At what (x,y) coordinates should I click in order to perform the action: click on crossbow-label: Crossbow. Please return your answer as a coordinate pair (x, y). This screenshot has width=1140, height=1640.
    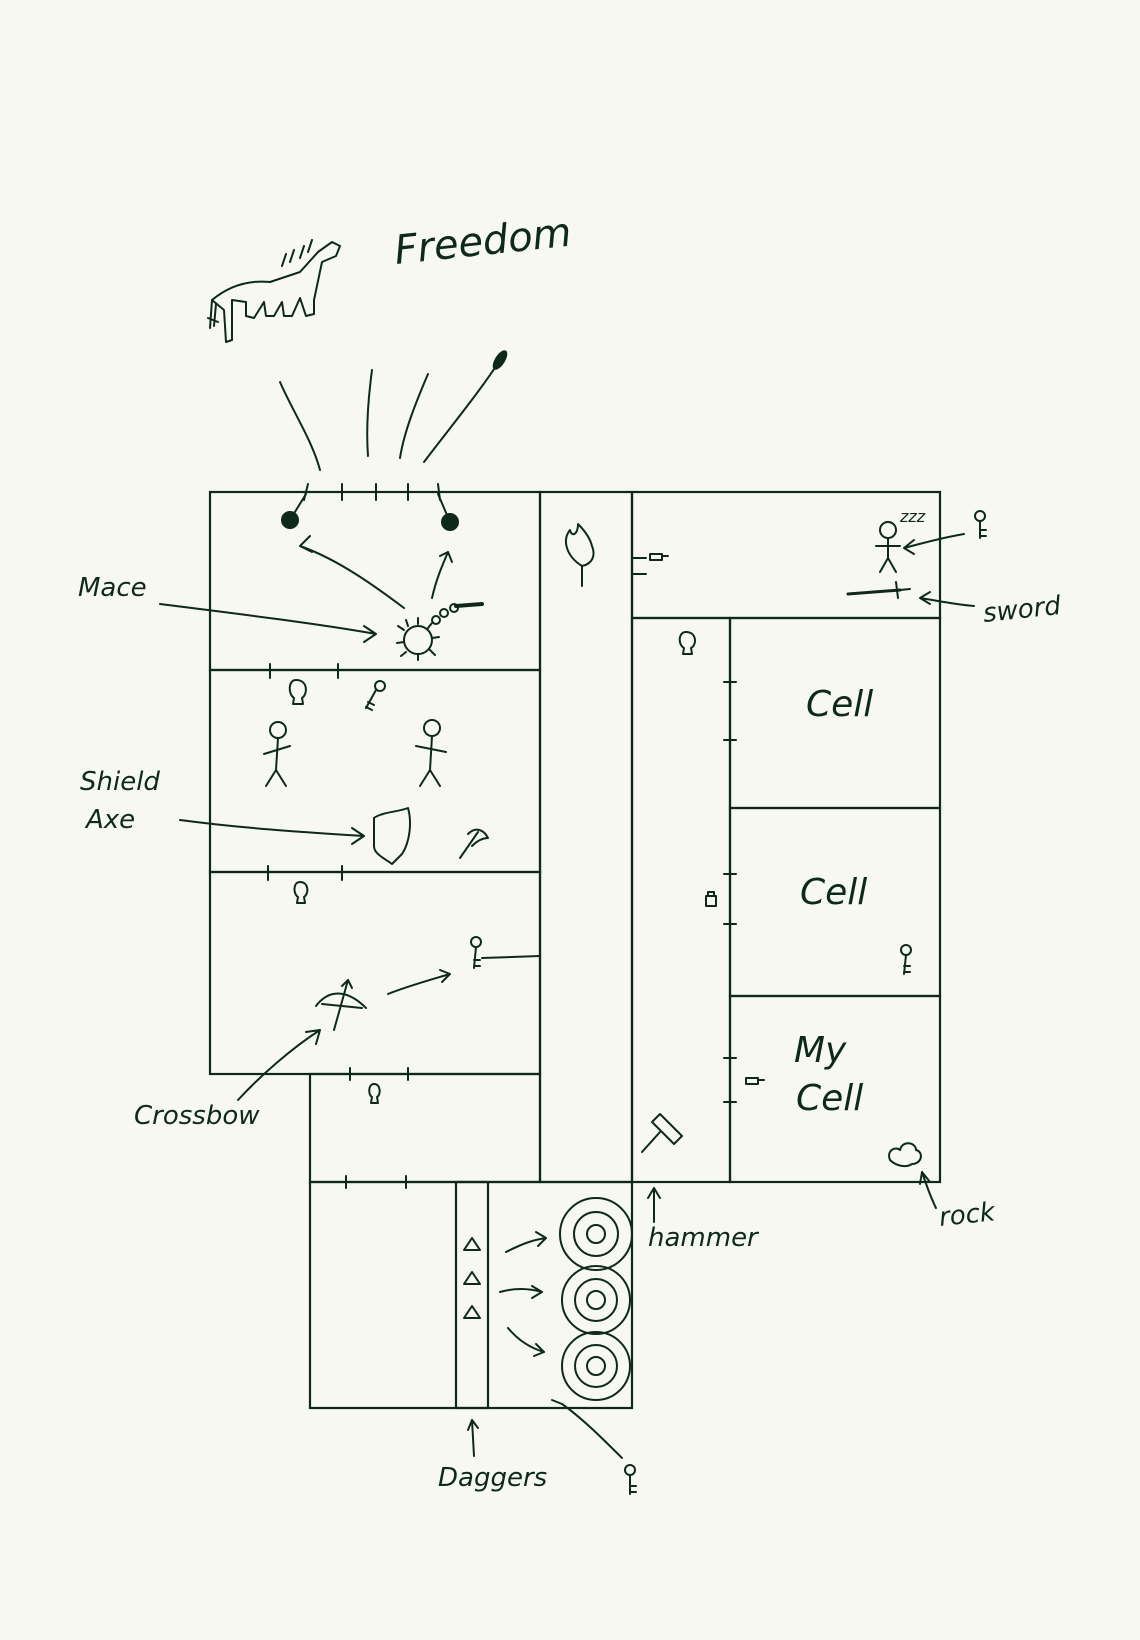
    Looking at the image, I should click on (197, 1116).